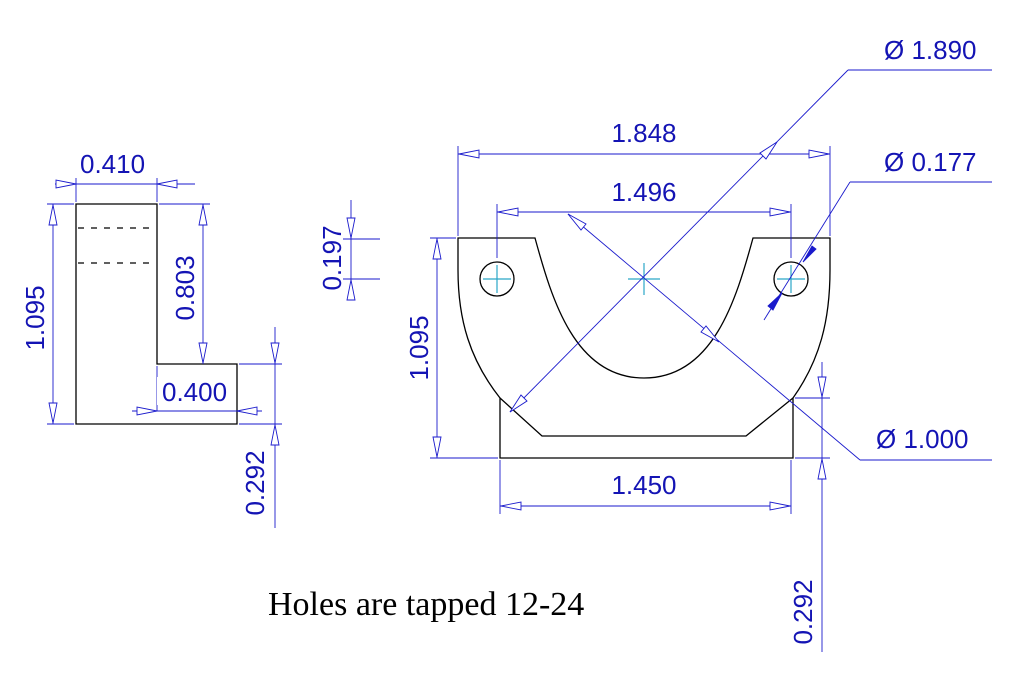  Describe the element at coordinates (643, 192) in the screenshot. I see `dim-text-front-hole-spacing: 1.496` at that location.